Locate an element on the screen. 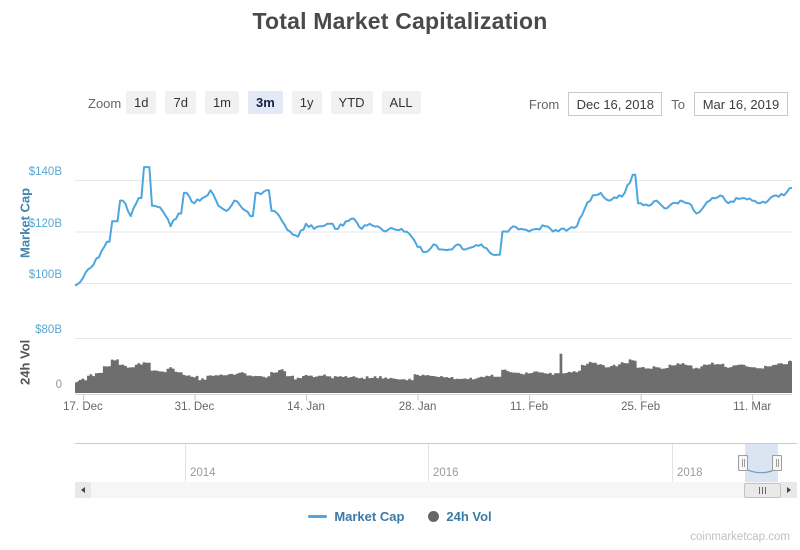  zoom-range-button-3m: 3m is located at coordinates (265, 102).